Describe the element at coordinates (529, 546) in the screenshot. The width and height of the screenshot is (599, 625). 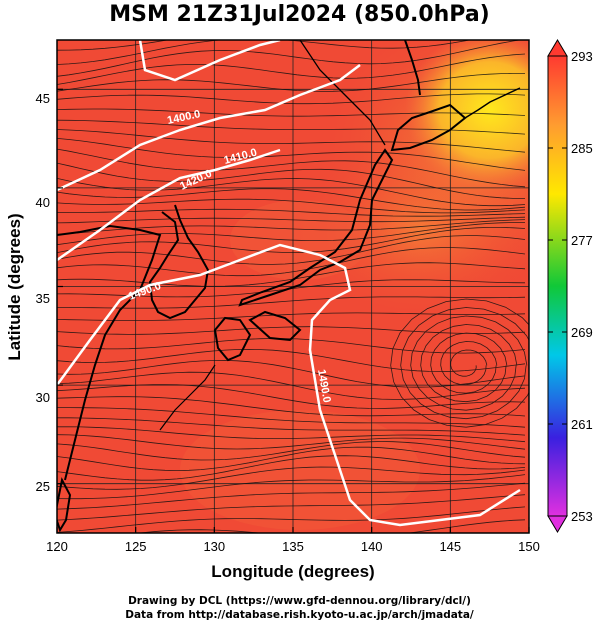
I see `x-tick-label: 150` at that location.